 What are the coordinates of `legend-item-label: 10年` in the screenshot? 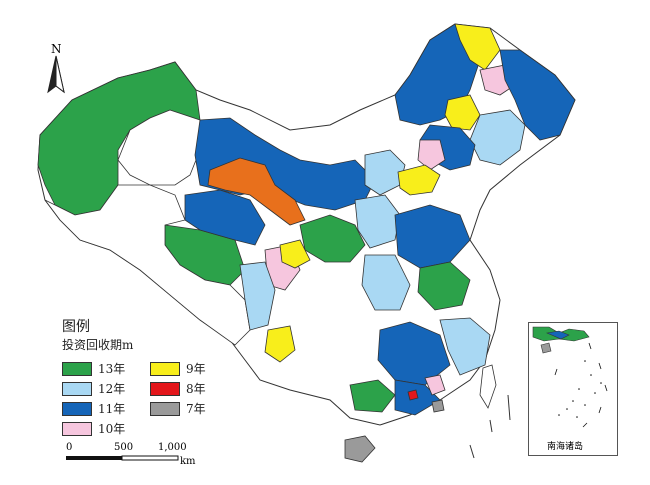 It's located at (112, 429).